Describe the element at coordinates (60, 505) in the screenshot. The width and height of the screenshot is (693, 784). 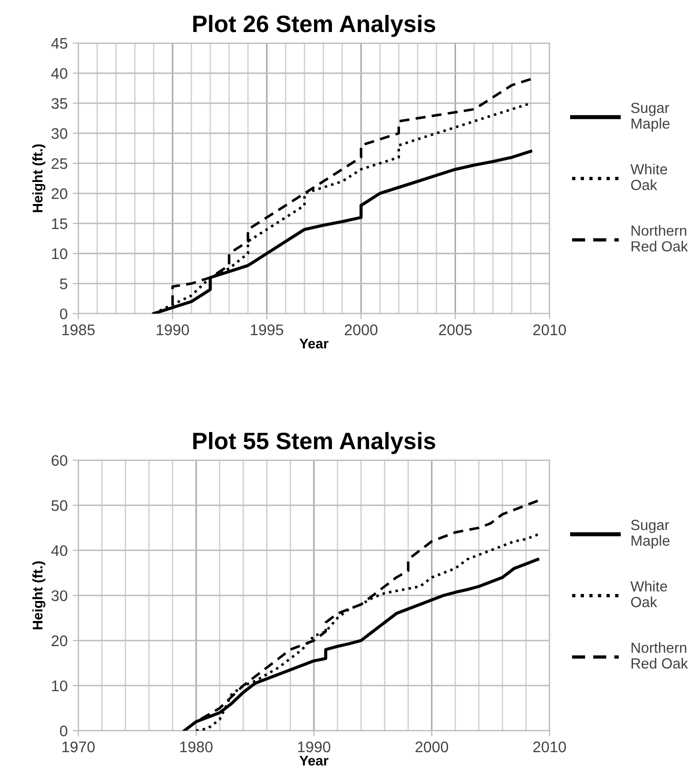
I see `y-tick-label: 50` at that location.